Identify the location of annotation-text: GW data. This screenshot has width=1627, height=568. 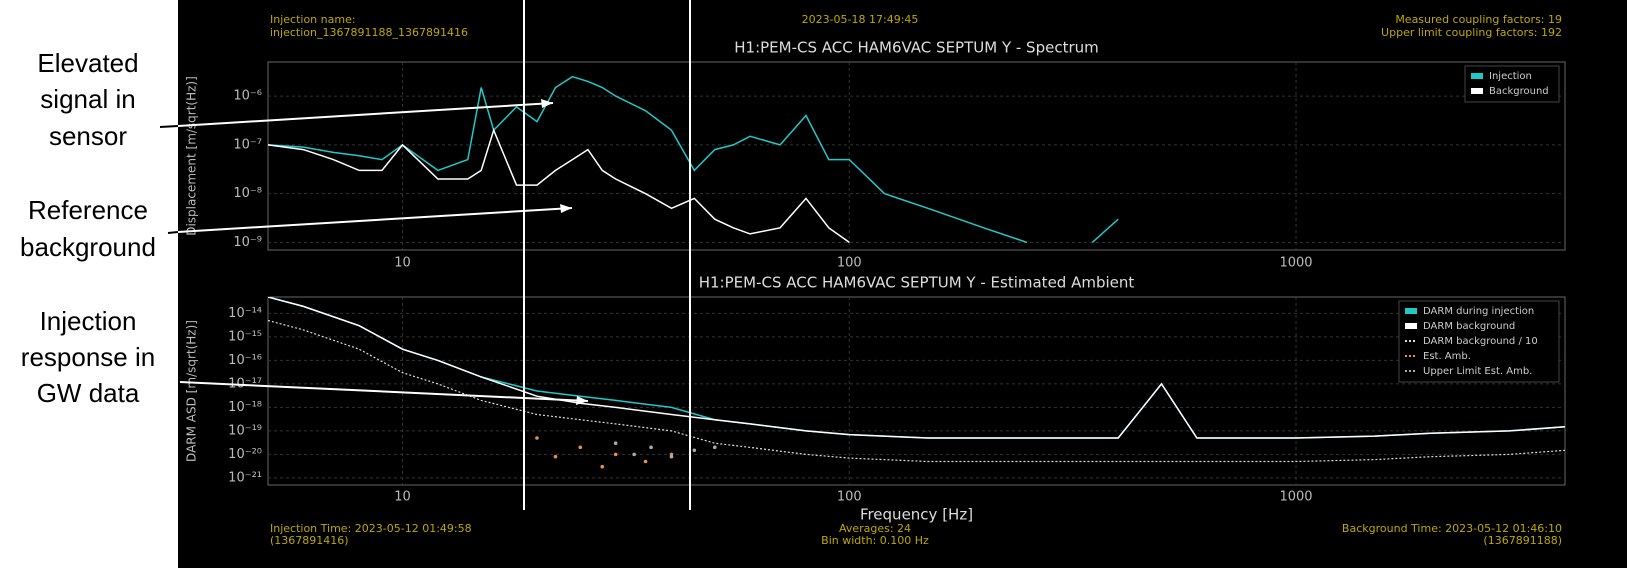
(88, 393).